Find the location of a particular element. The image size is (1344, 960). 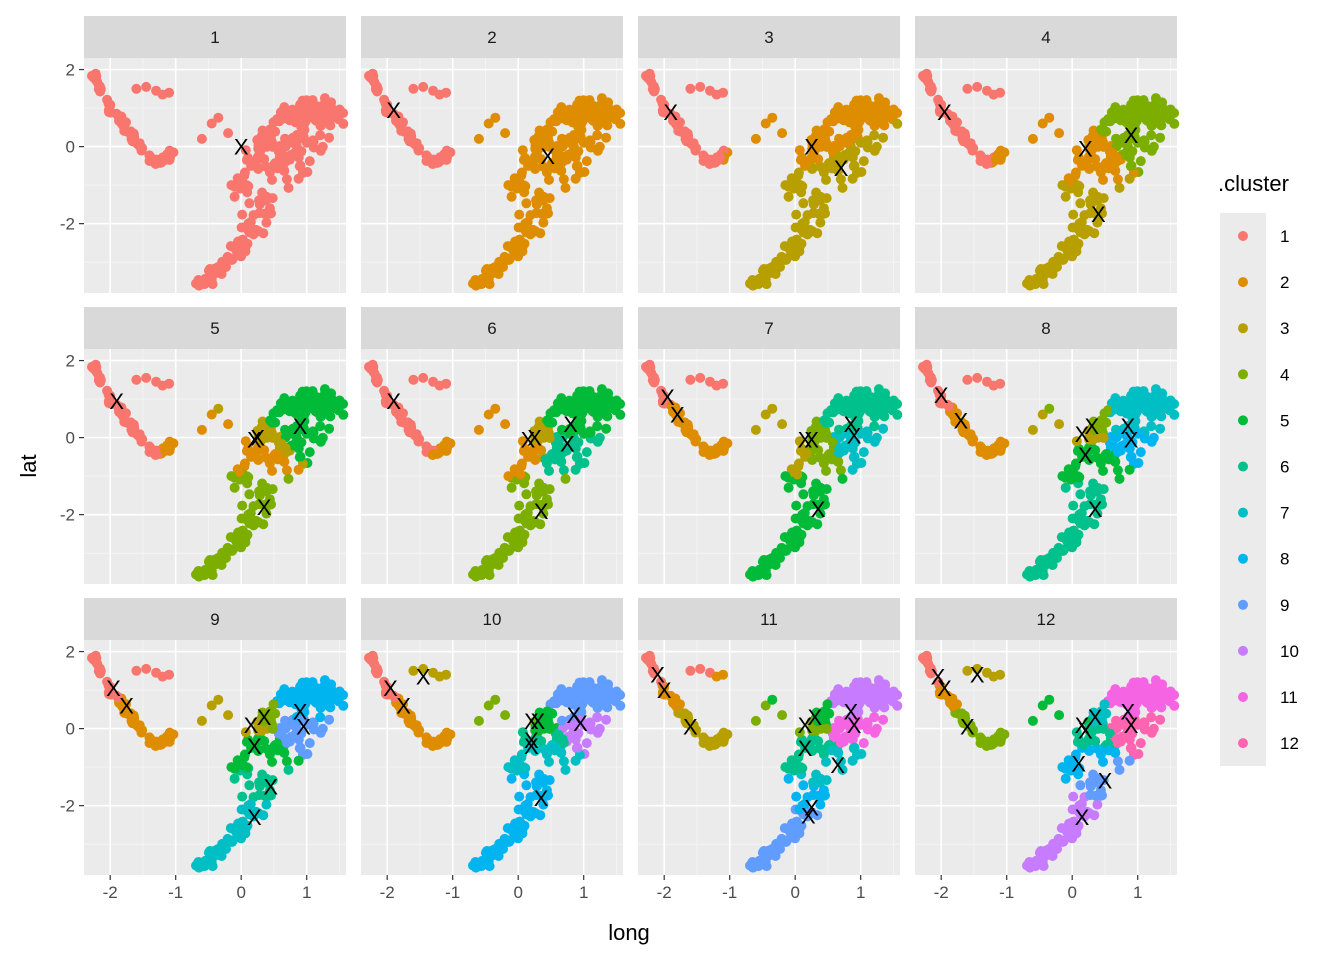

legend-label: 11 is located at coordinates (1289, 697).